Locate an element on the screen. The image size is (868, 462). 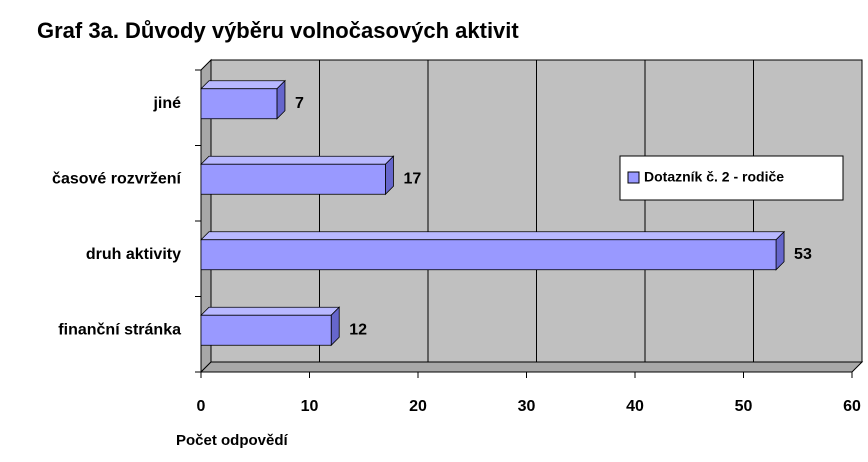
x-tick-label: 20 is located at coordinates (418, 406).